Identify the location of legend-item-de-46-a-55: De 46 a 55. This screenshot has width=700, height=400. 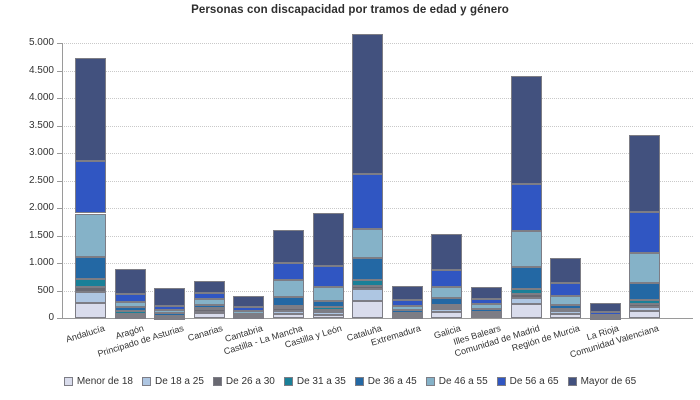
(456, 381).